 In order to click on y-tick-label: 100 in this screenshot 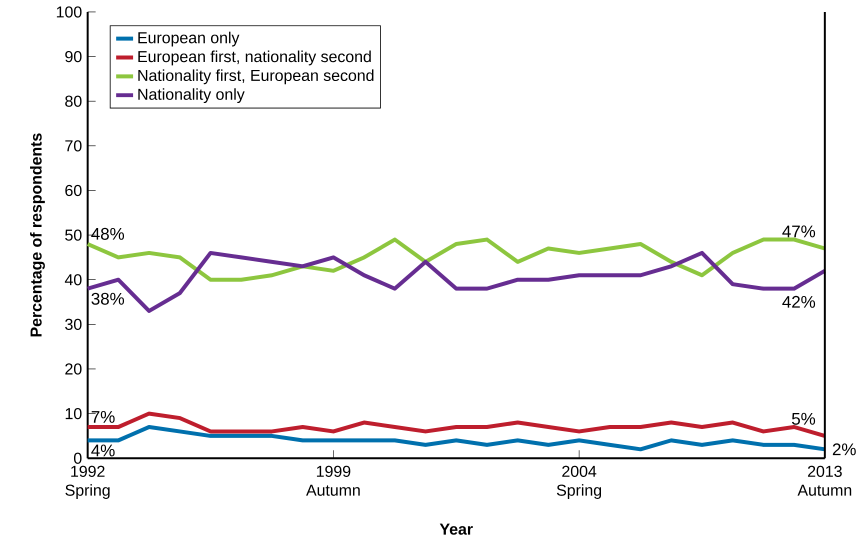, I will do `click(69, 12)`.